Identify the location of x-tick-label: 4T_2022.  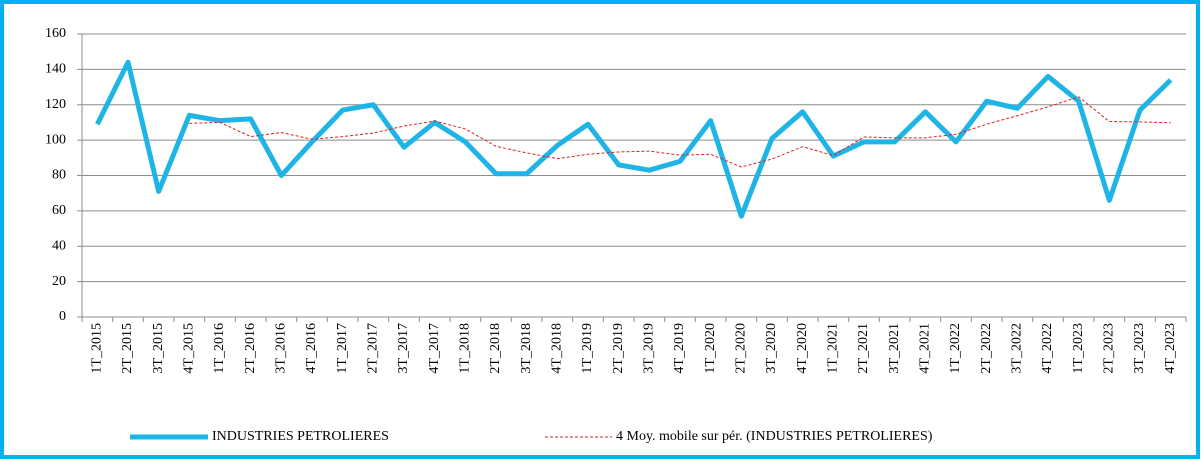
(1047, 348).